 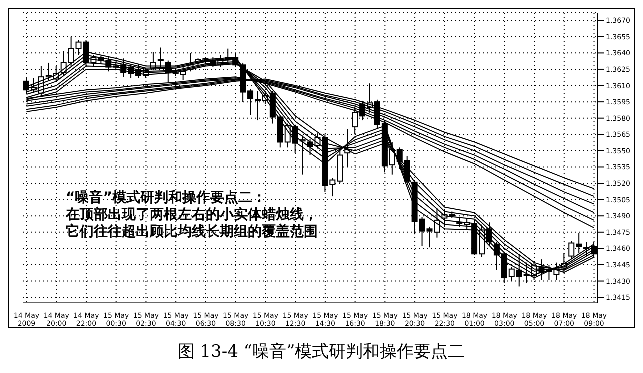 What do you see at coordinates (192, 232) in the screenshot?
I see `annotation: 它们往往超出顾比均线长期组的覆盖范围` at bounding box center [192, 232].